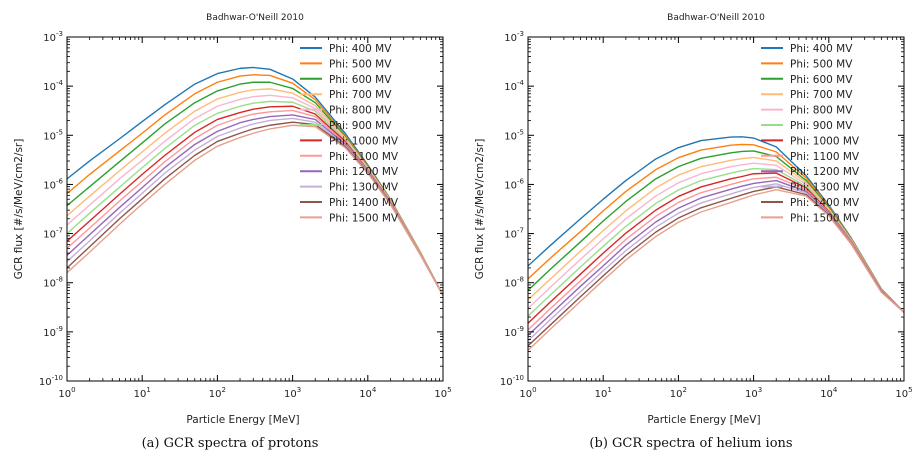  Describe the element at coordinates (691, 443) in the screenshot. I see `caption-helium: (b) GCR spectra of helium ions` at that location.